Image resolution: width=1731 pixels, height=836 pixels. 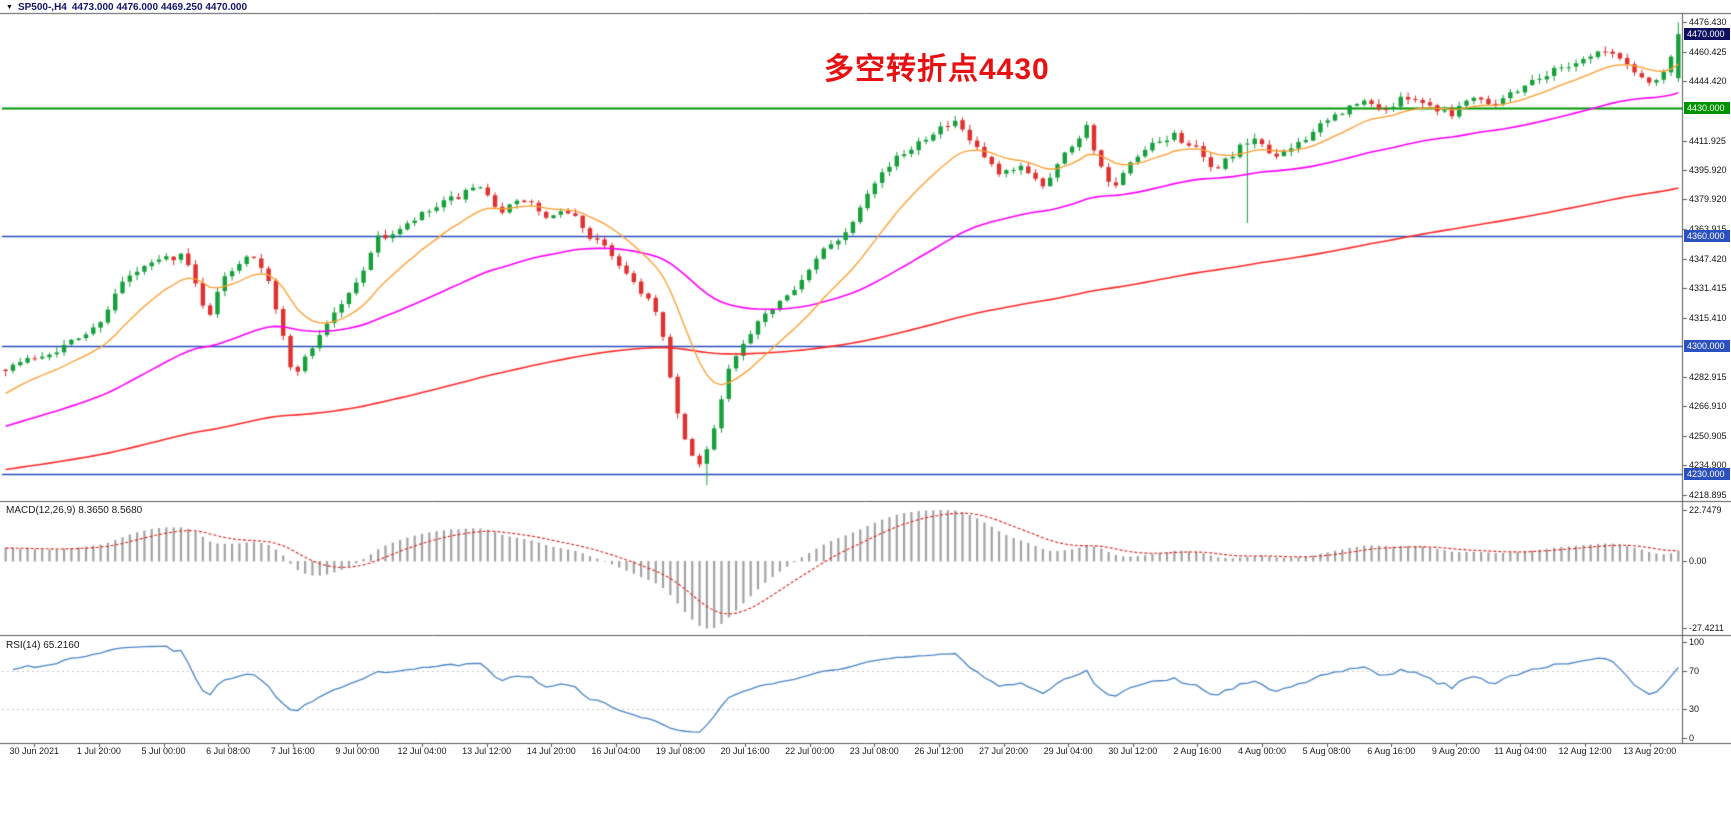 I want to click on price-tick-label: 4234.900, so click(x=1708, y=465).